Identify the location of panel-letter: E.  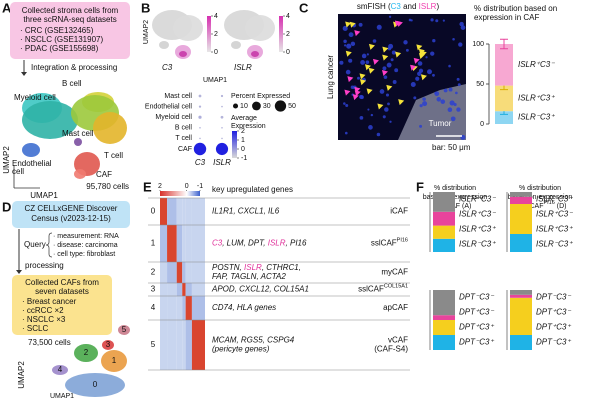
(147, 186).